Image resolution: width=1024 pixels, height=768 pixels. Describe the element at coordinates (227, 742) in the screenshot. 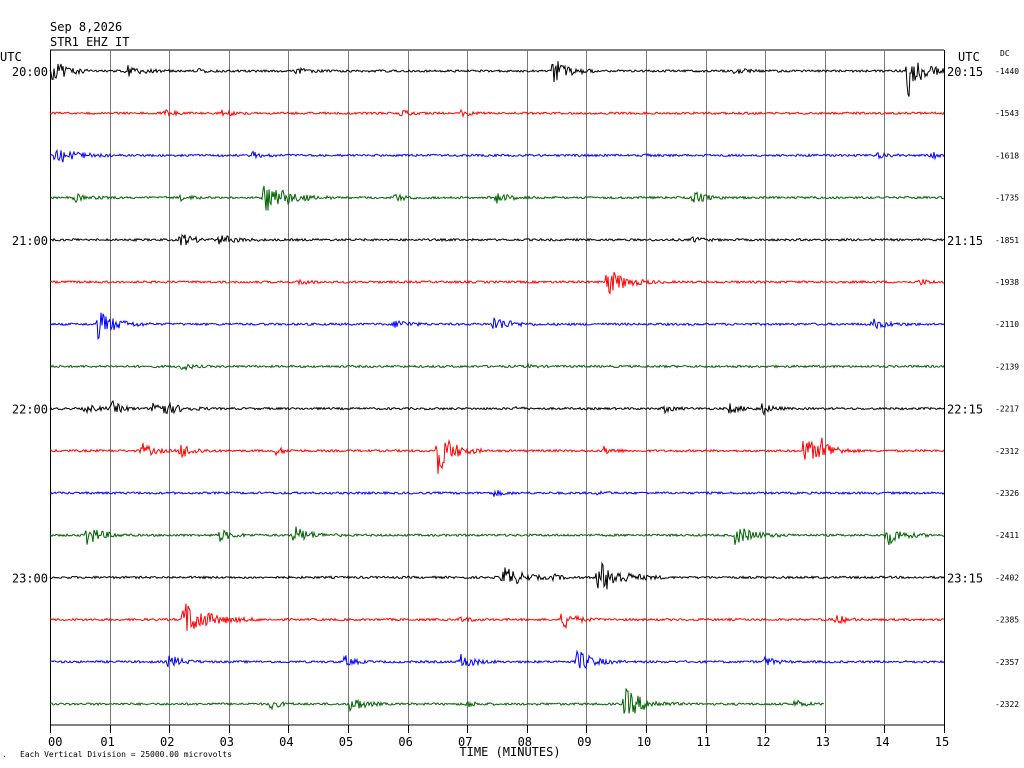

I see `x-tick-label: 03` at that location.